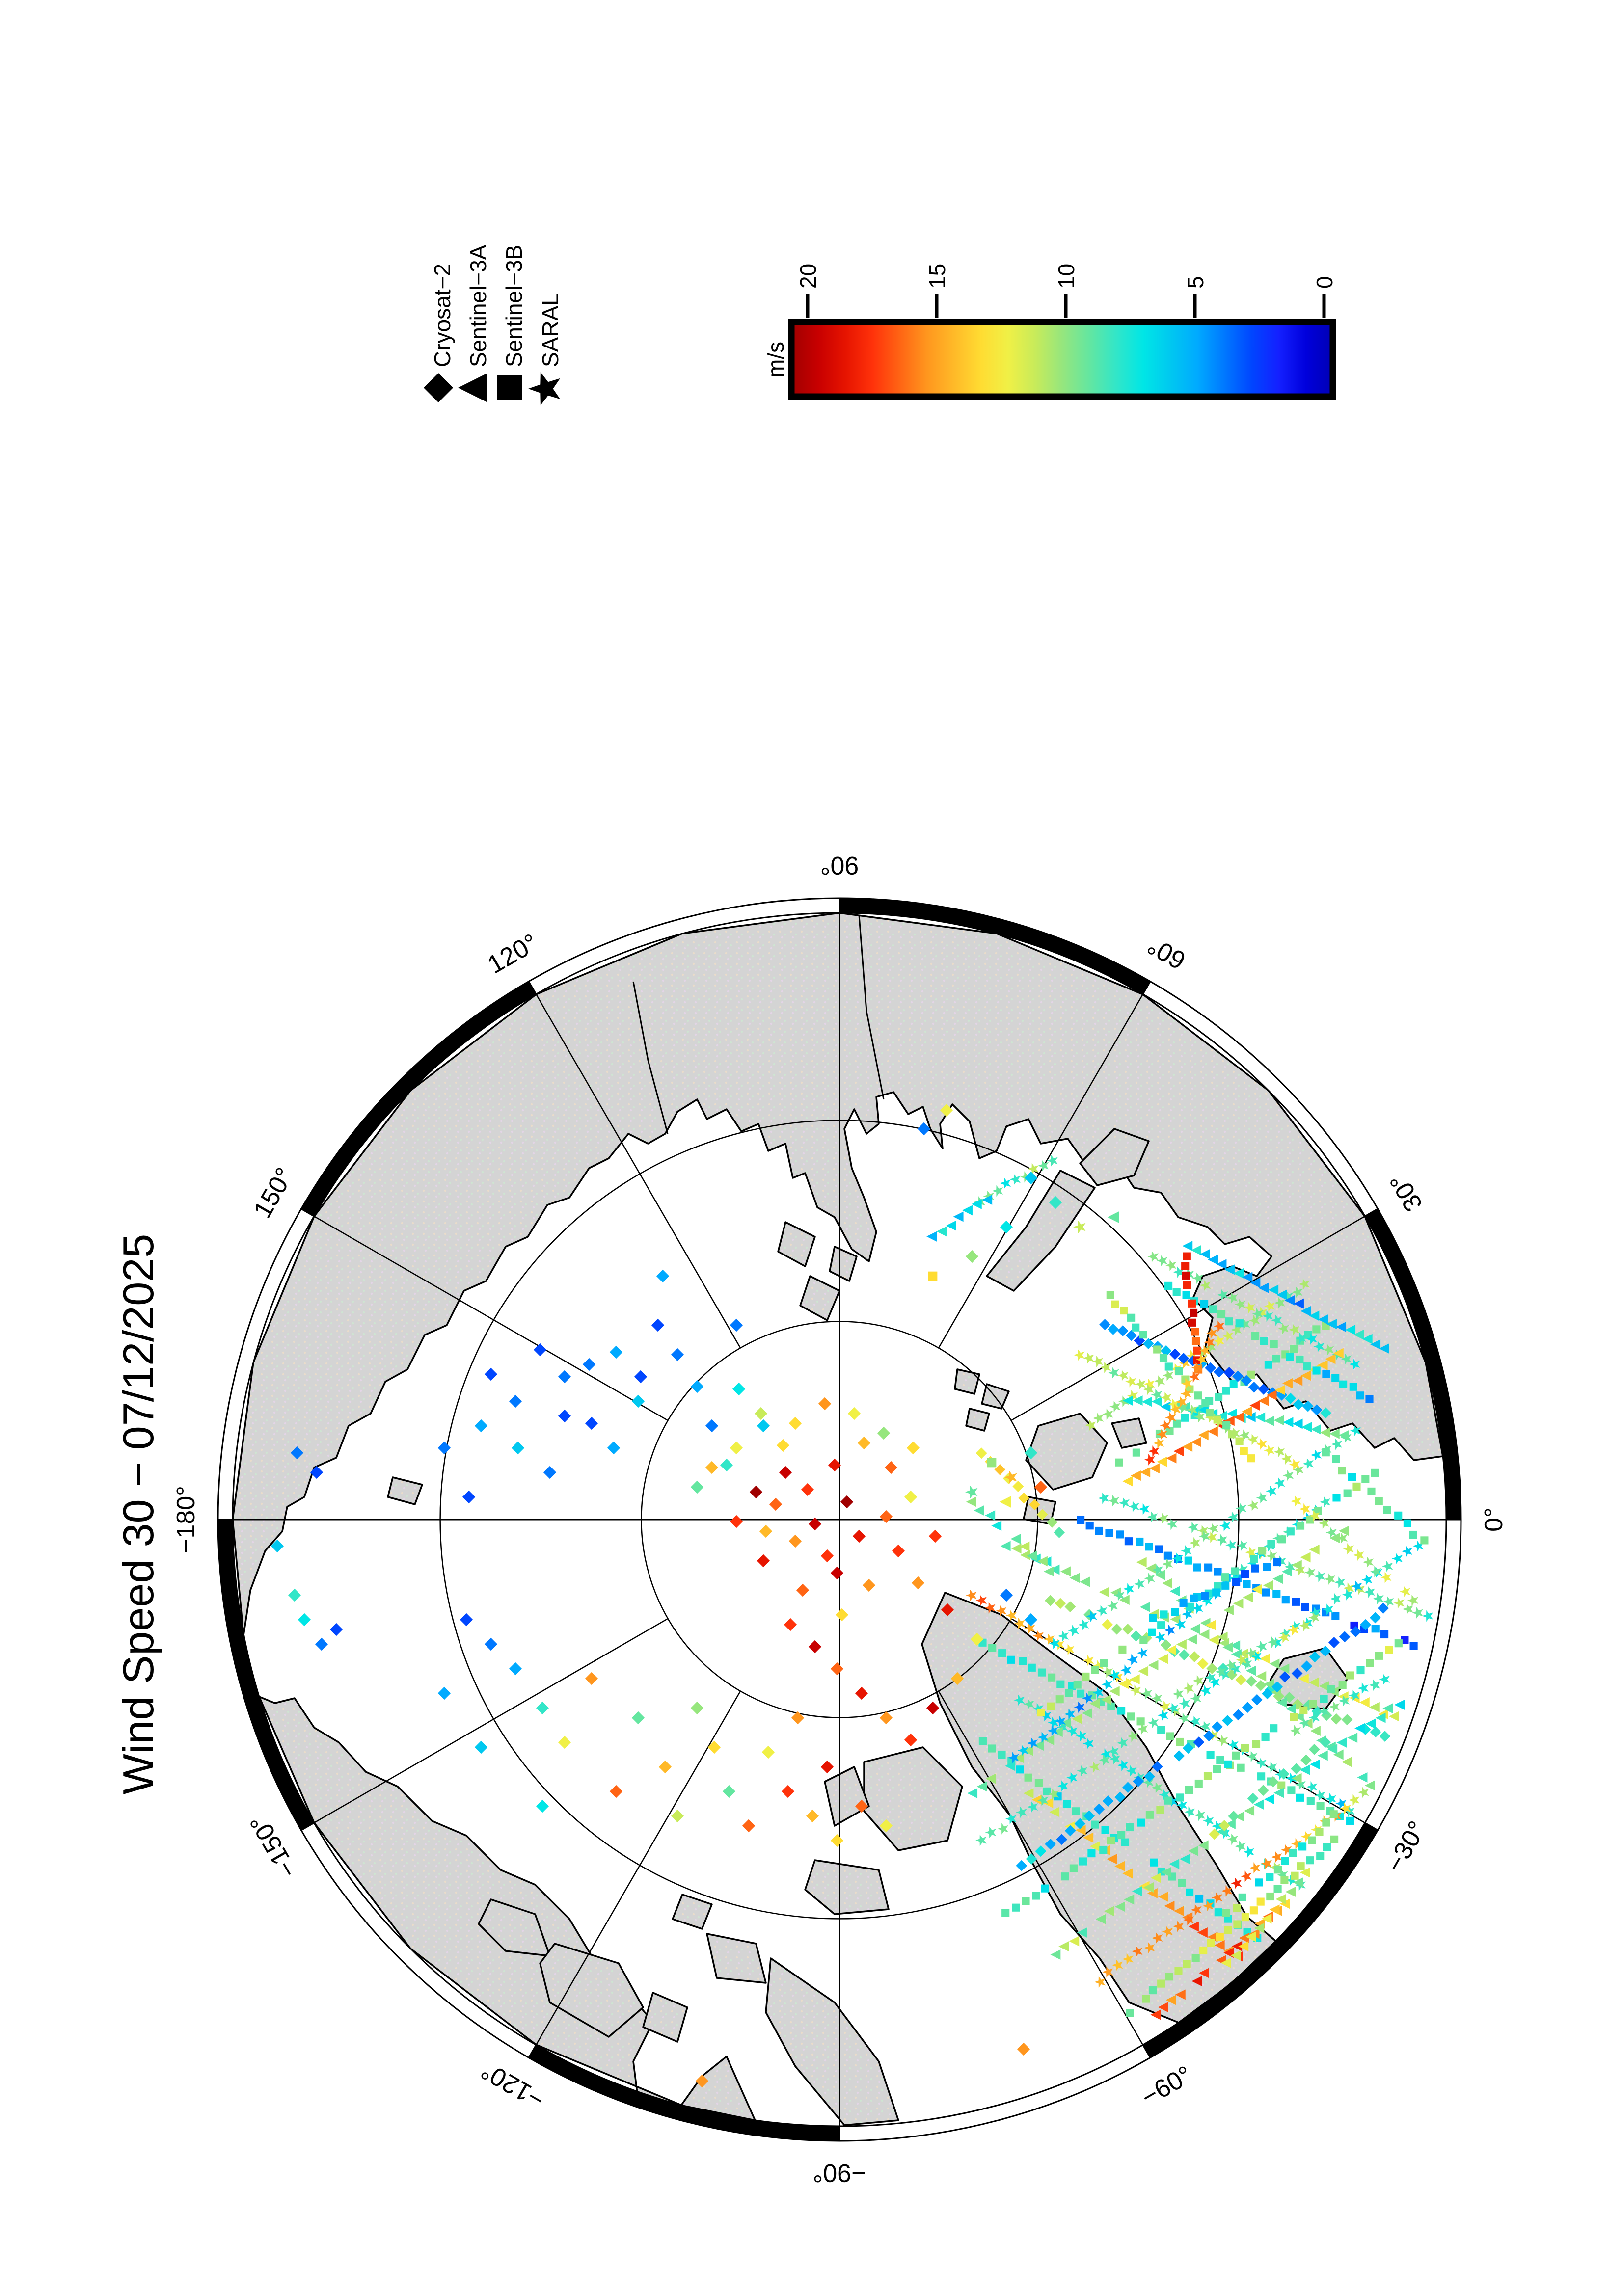 This screenshot has height=2296, width=1623. Describe the element at coordinates (1195, 282) in the screenshot. I see `colorbar-tick-5: 5` at that location.